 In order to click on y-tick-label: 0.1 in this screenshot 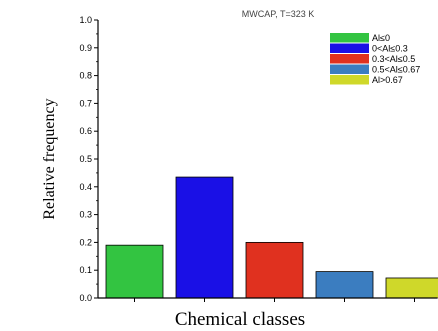, I will do `click(85, 270)`.